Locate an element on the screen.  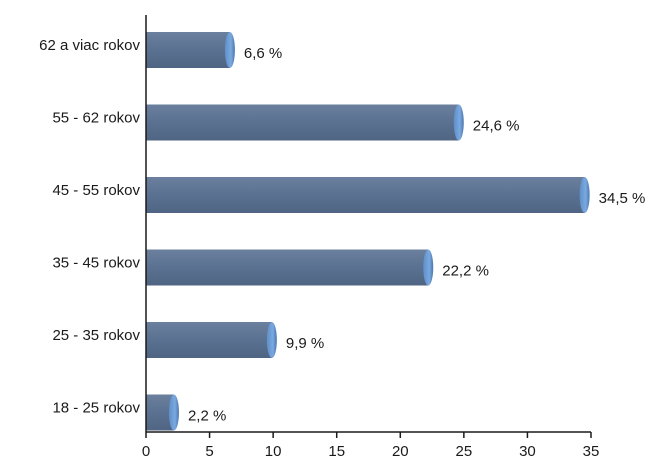
bar-55-62-rokov is located at coordinates (302, 122).